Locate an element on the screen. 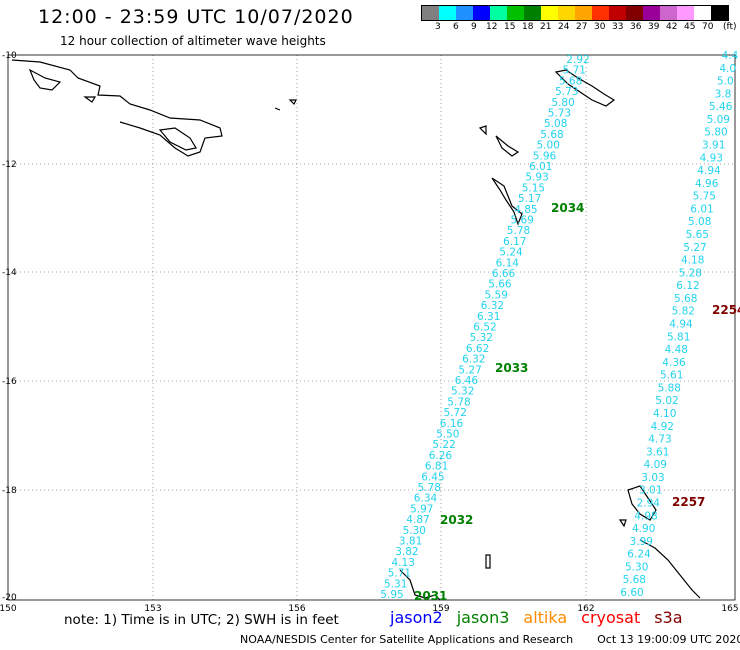  wave-height-value: 5.27 is located at coordinates (469, 370).